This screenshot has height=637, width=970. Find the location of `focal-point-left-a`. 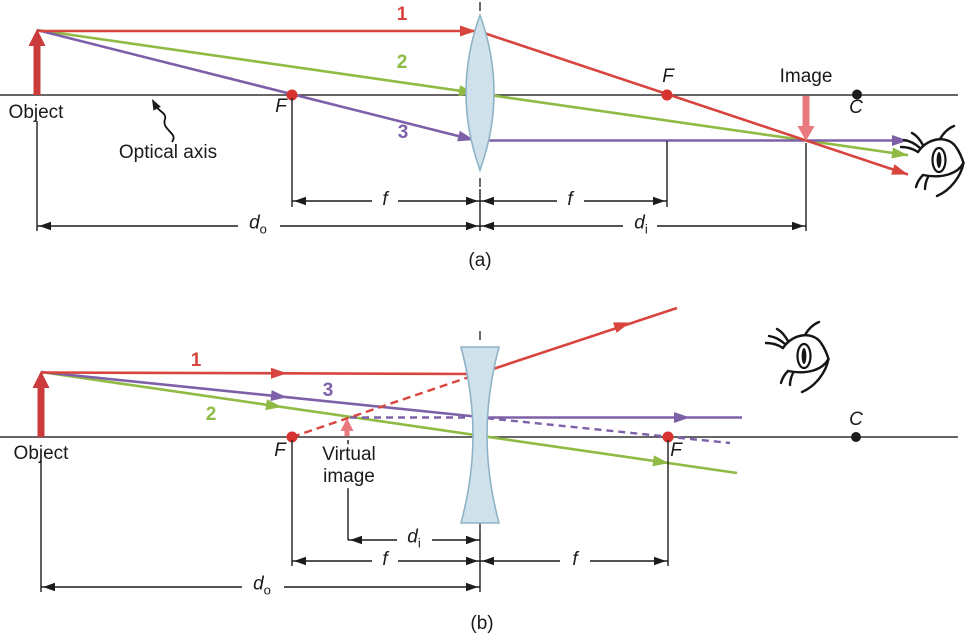

focal-point-left-a is located at coordinates (292, 95).